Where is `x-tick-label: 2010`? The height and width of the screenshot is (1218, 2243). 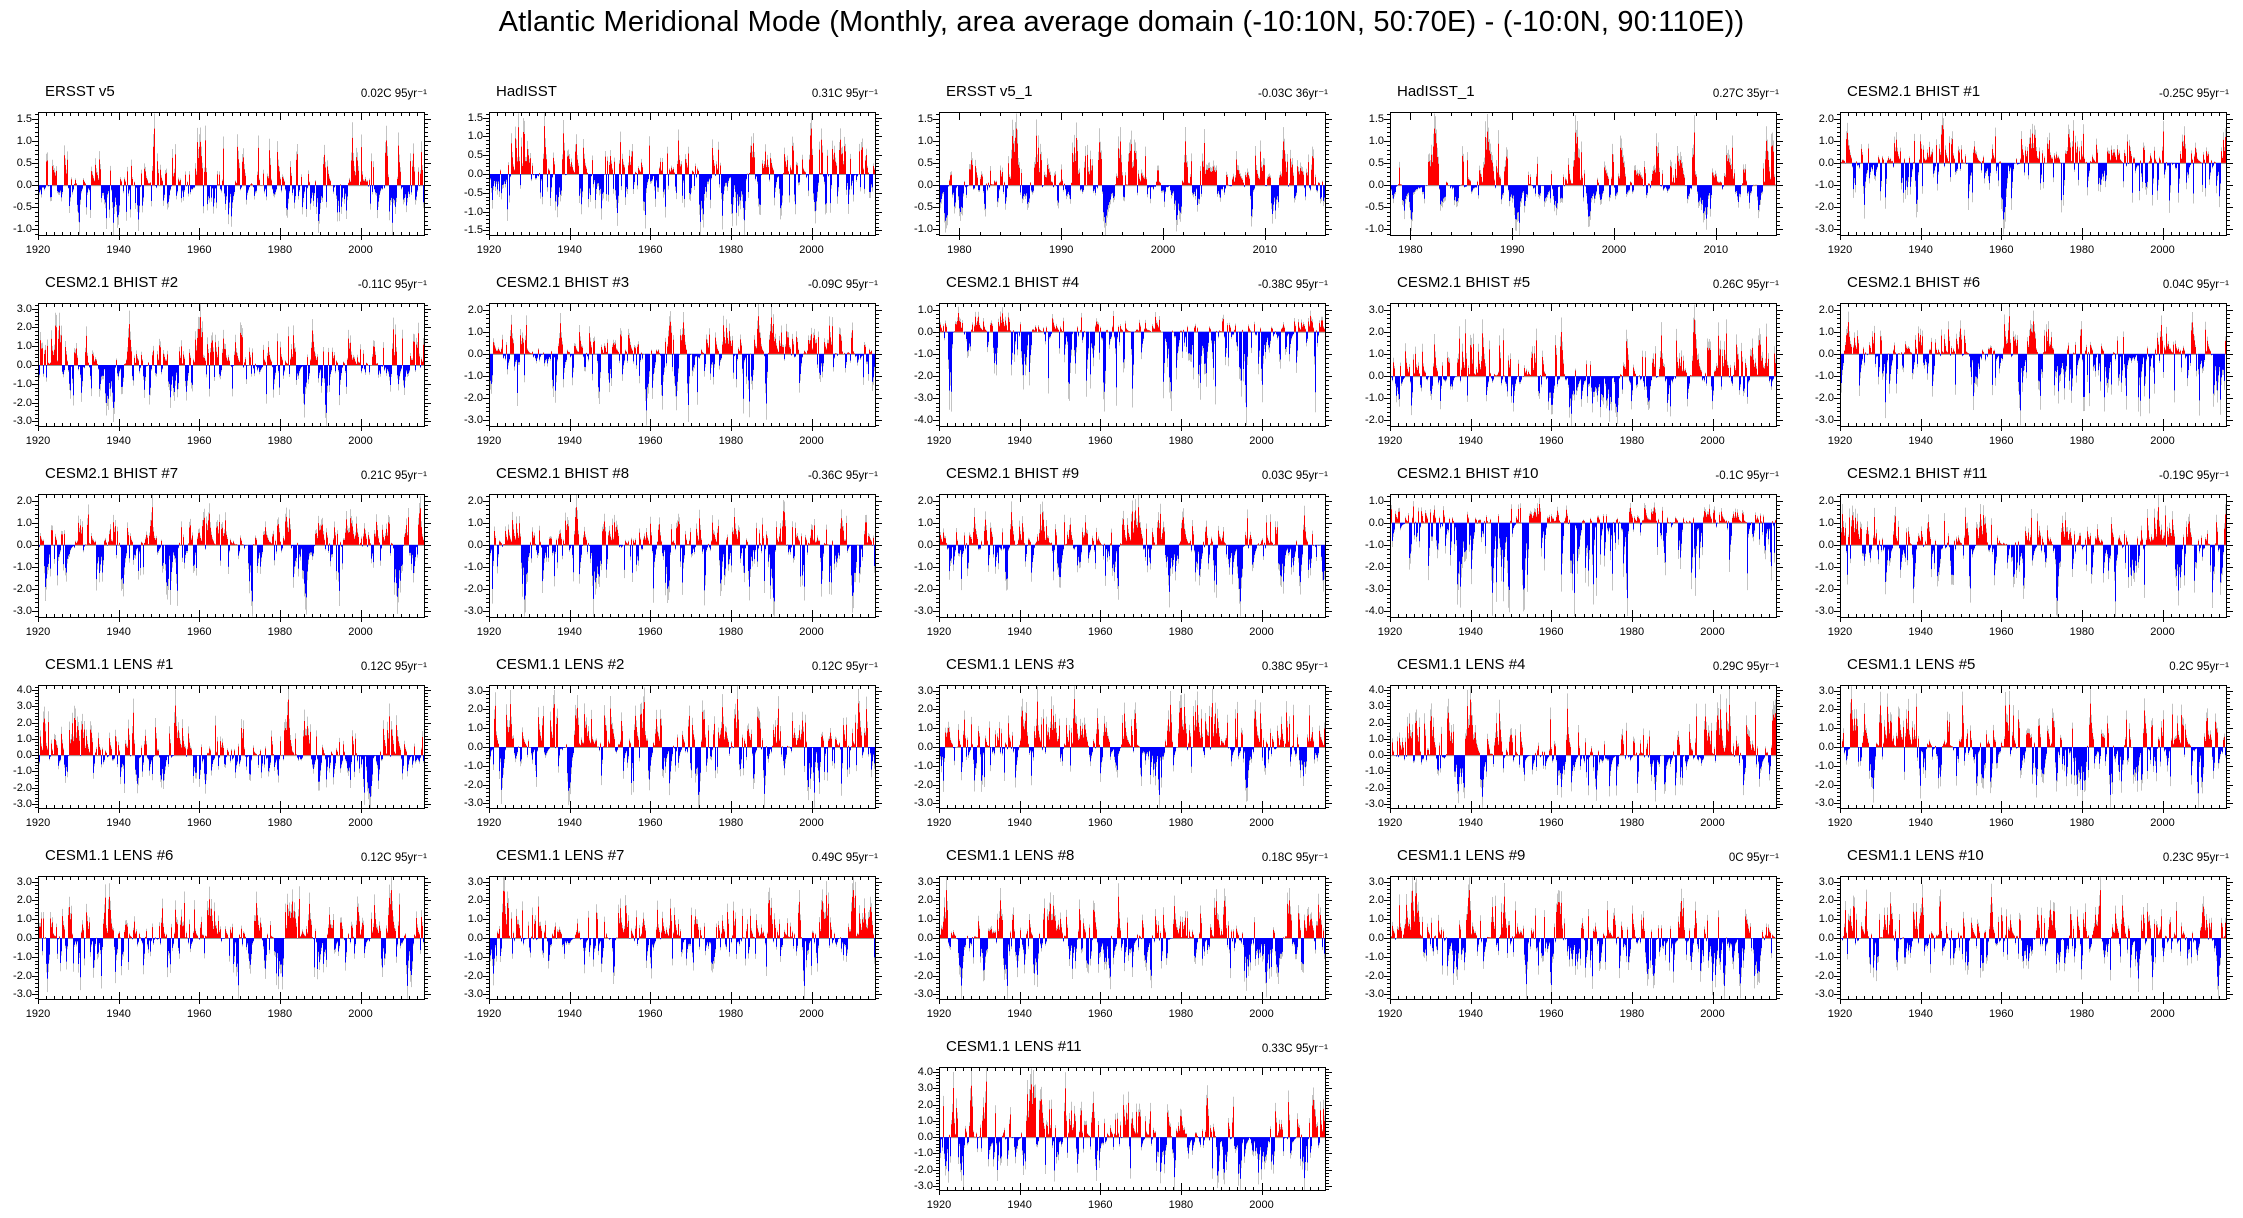
x-tick-label: 2010 is located at coordinates (1265, 250).